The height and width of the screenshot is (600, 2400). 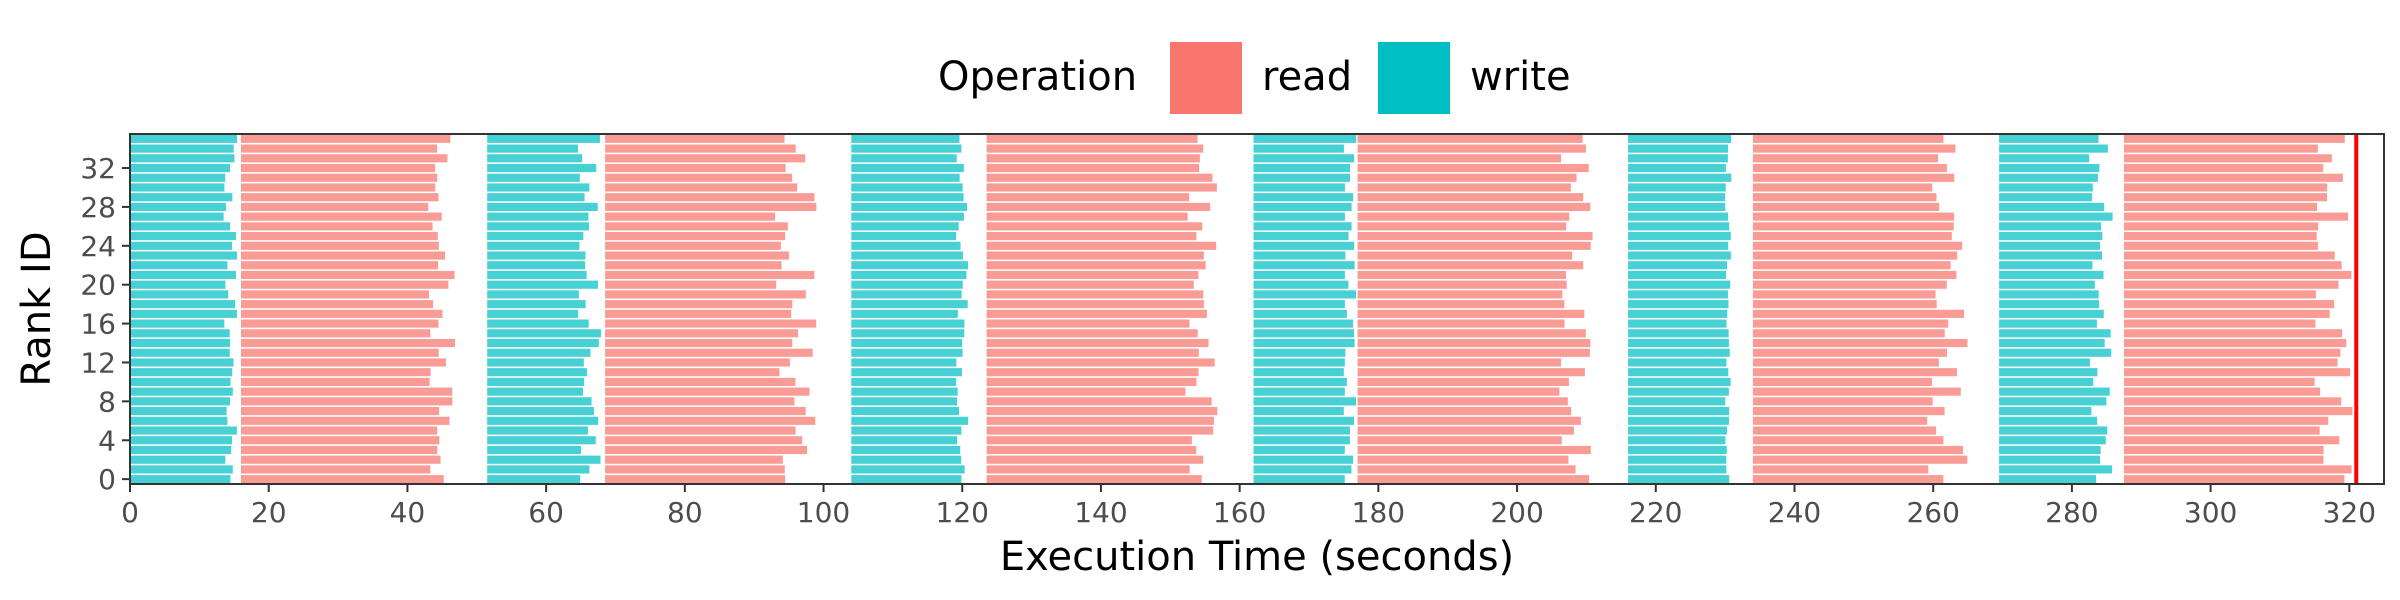 I want to click on y-tick-label-32: 32, so click(x=98, y=168).